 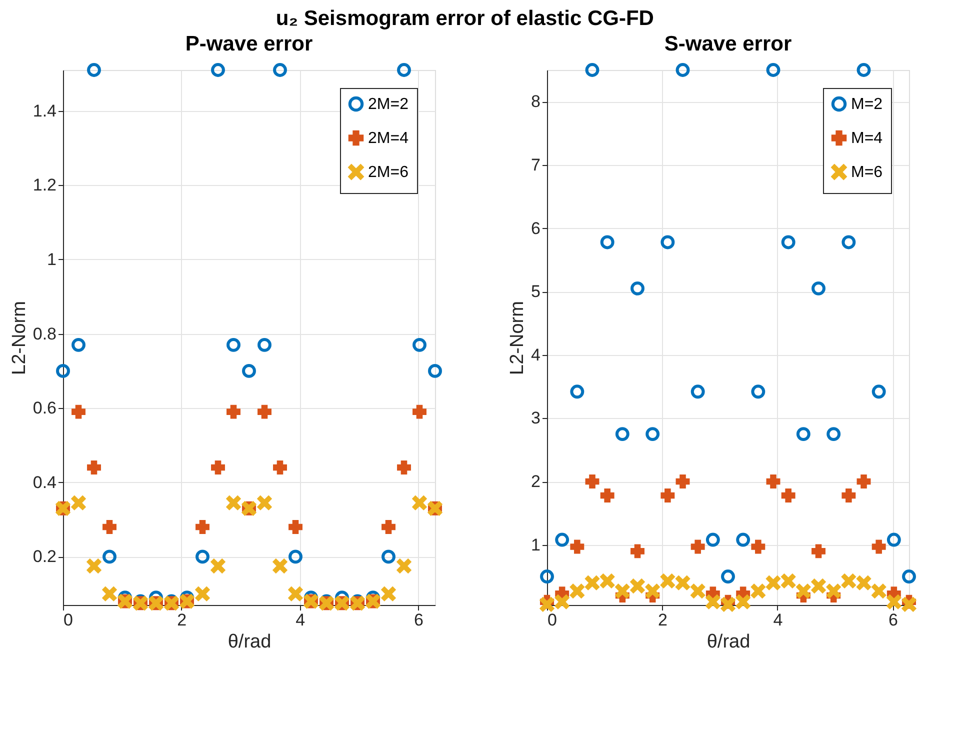 What do you see at coordinates (867, 104) in the screenshot?
I see `legend-label: M=2` at bounding box center [867, 104].